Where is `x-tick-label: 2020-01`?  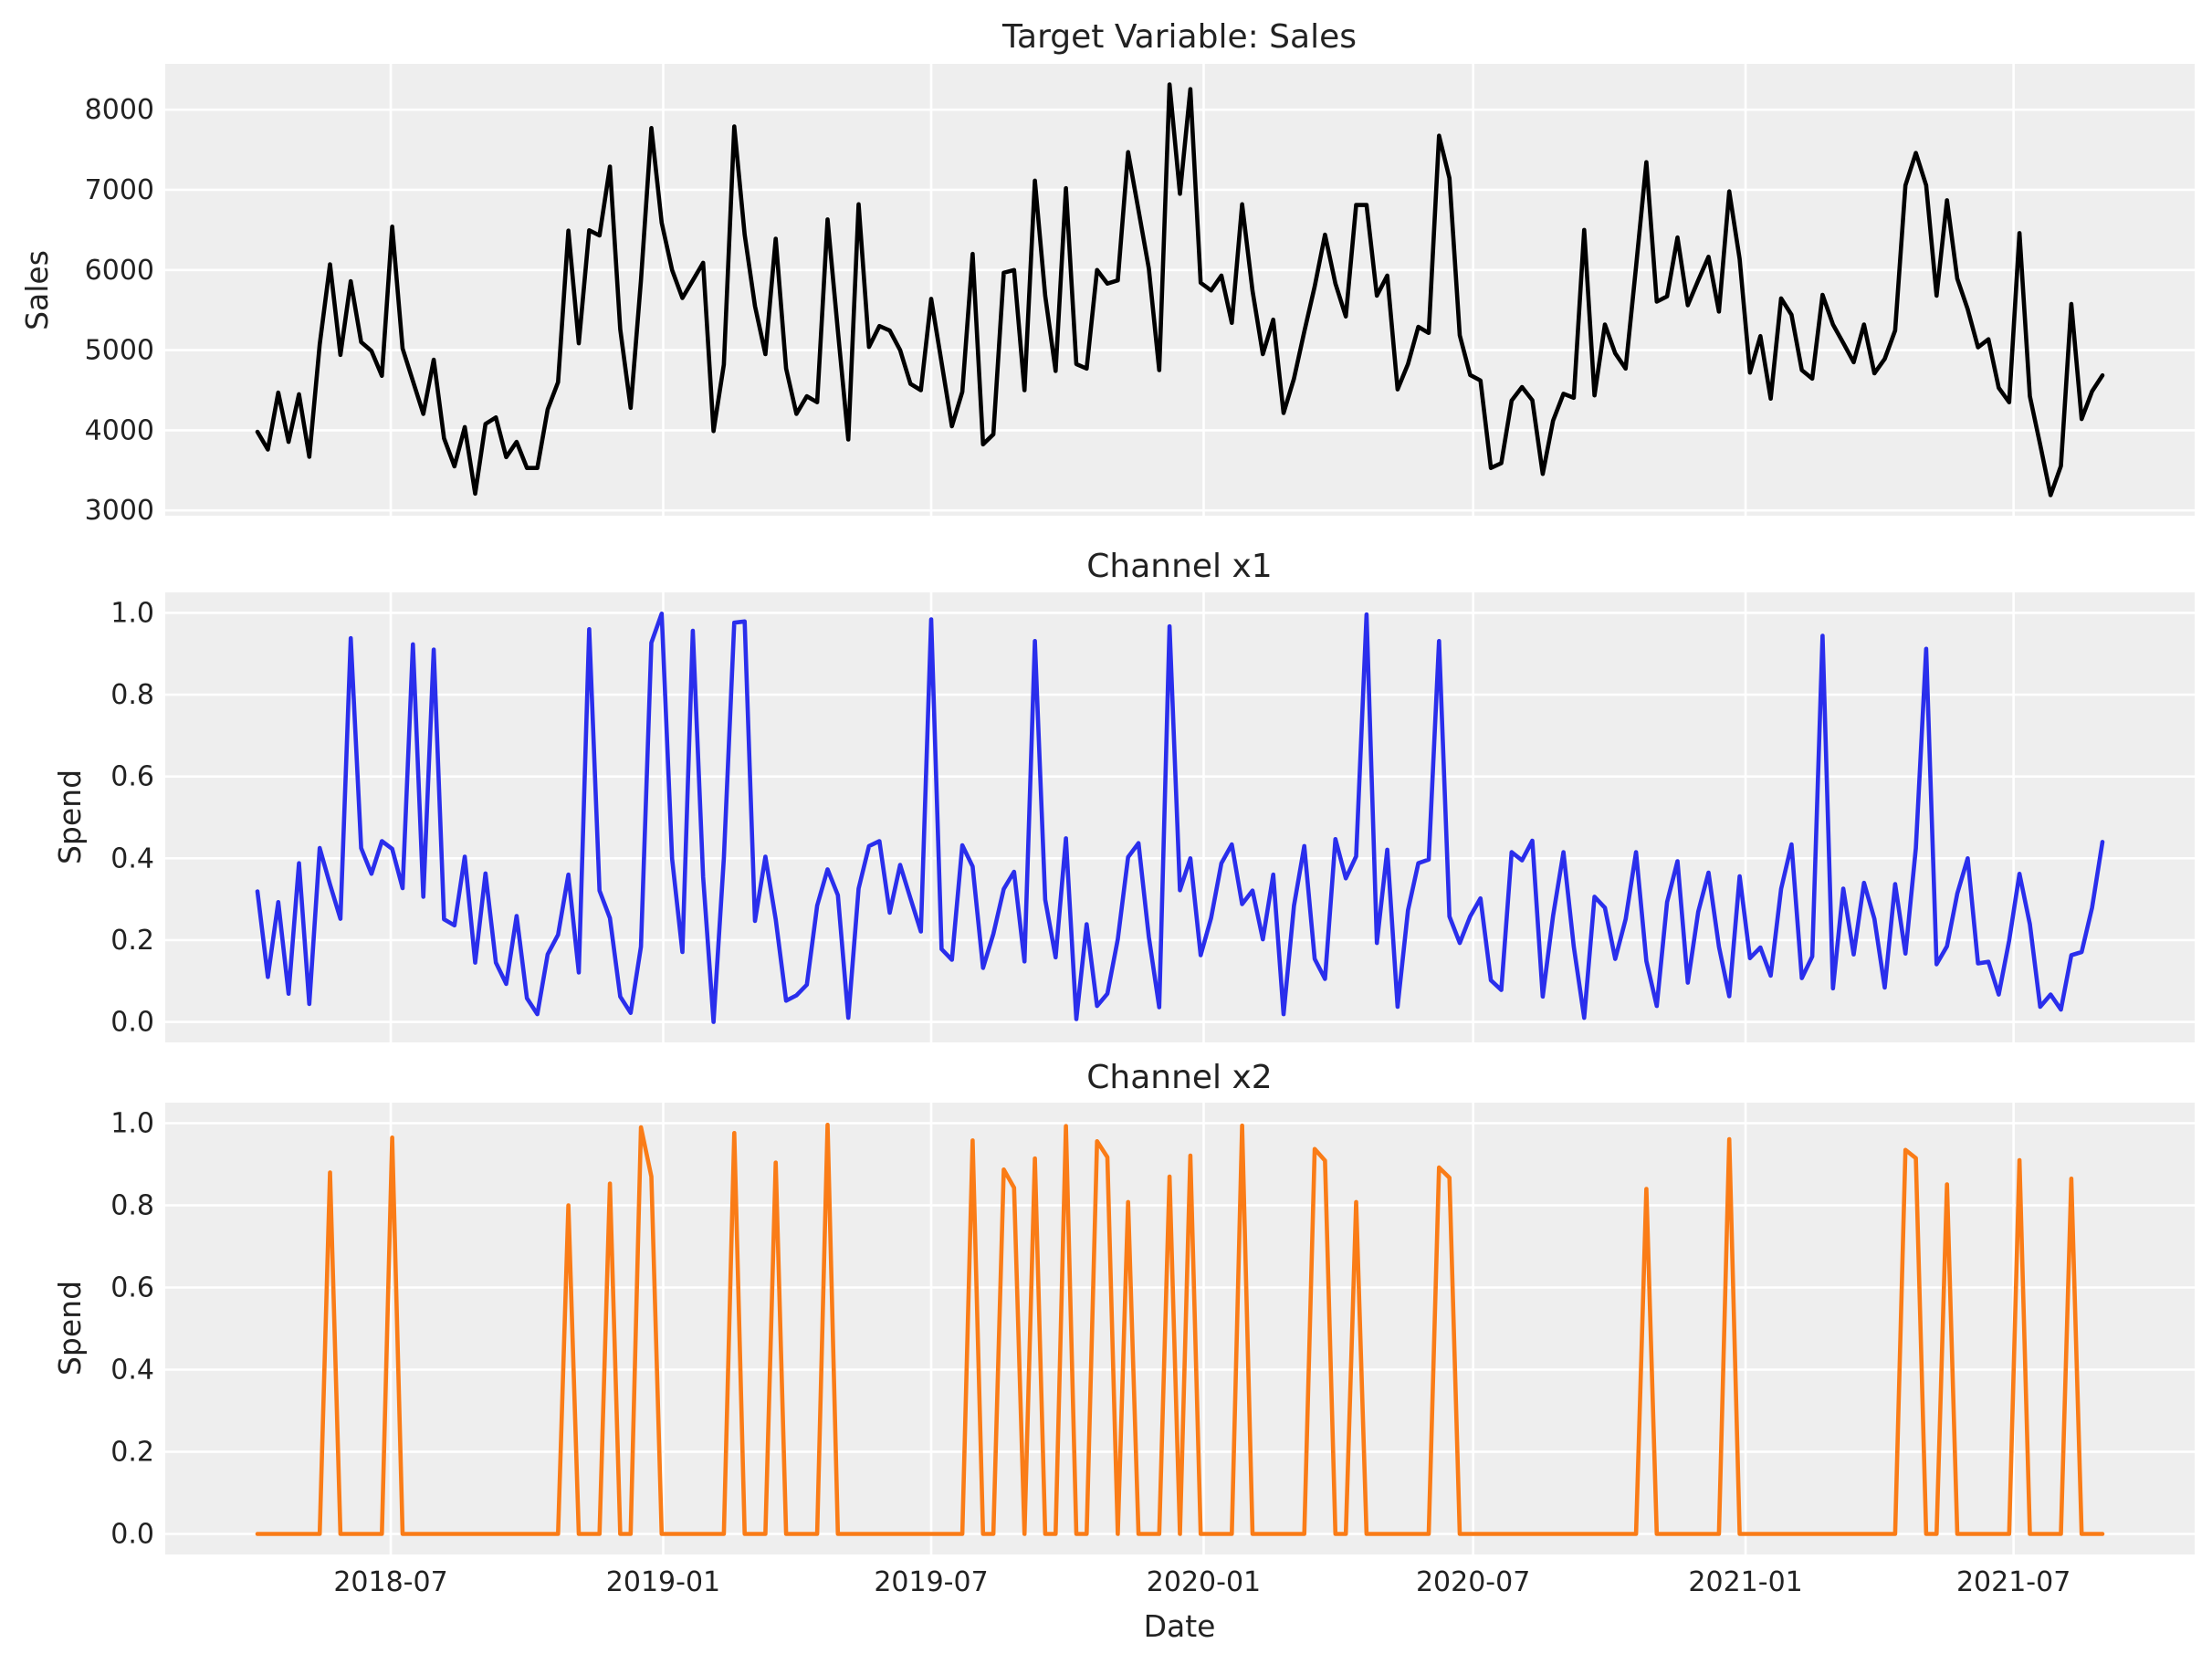
x-tick-label: 2020-01 is located at coordinates (1204, 1582).